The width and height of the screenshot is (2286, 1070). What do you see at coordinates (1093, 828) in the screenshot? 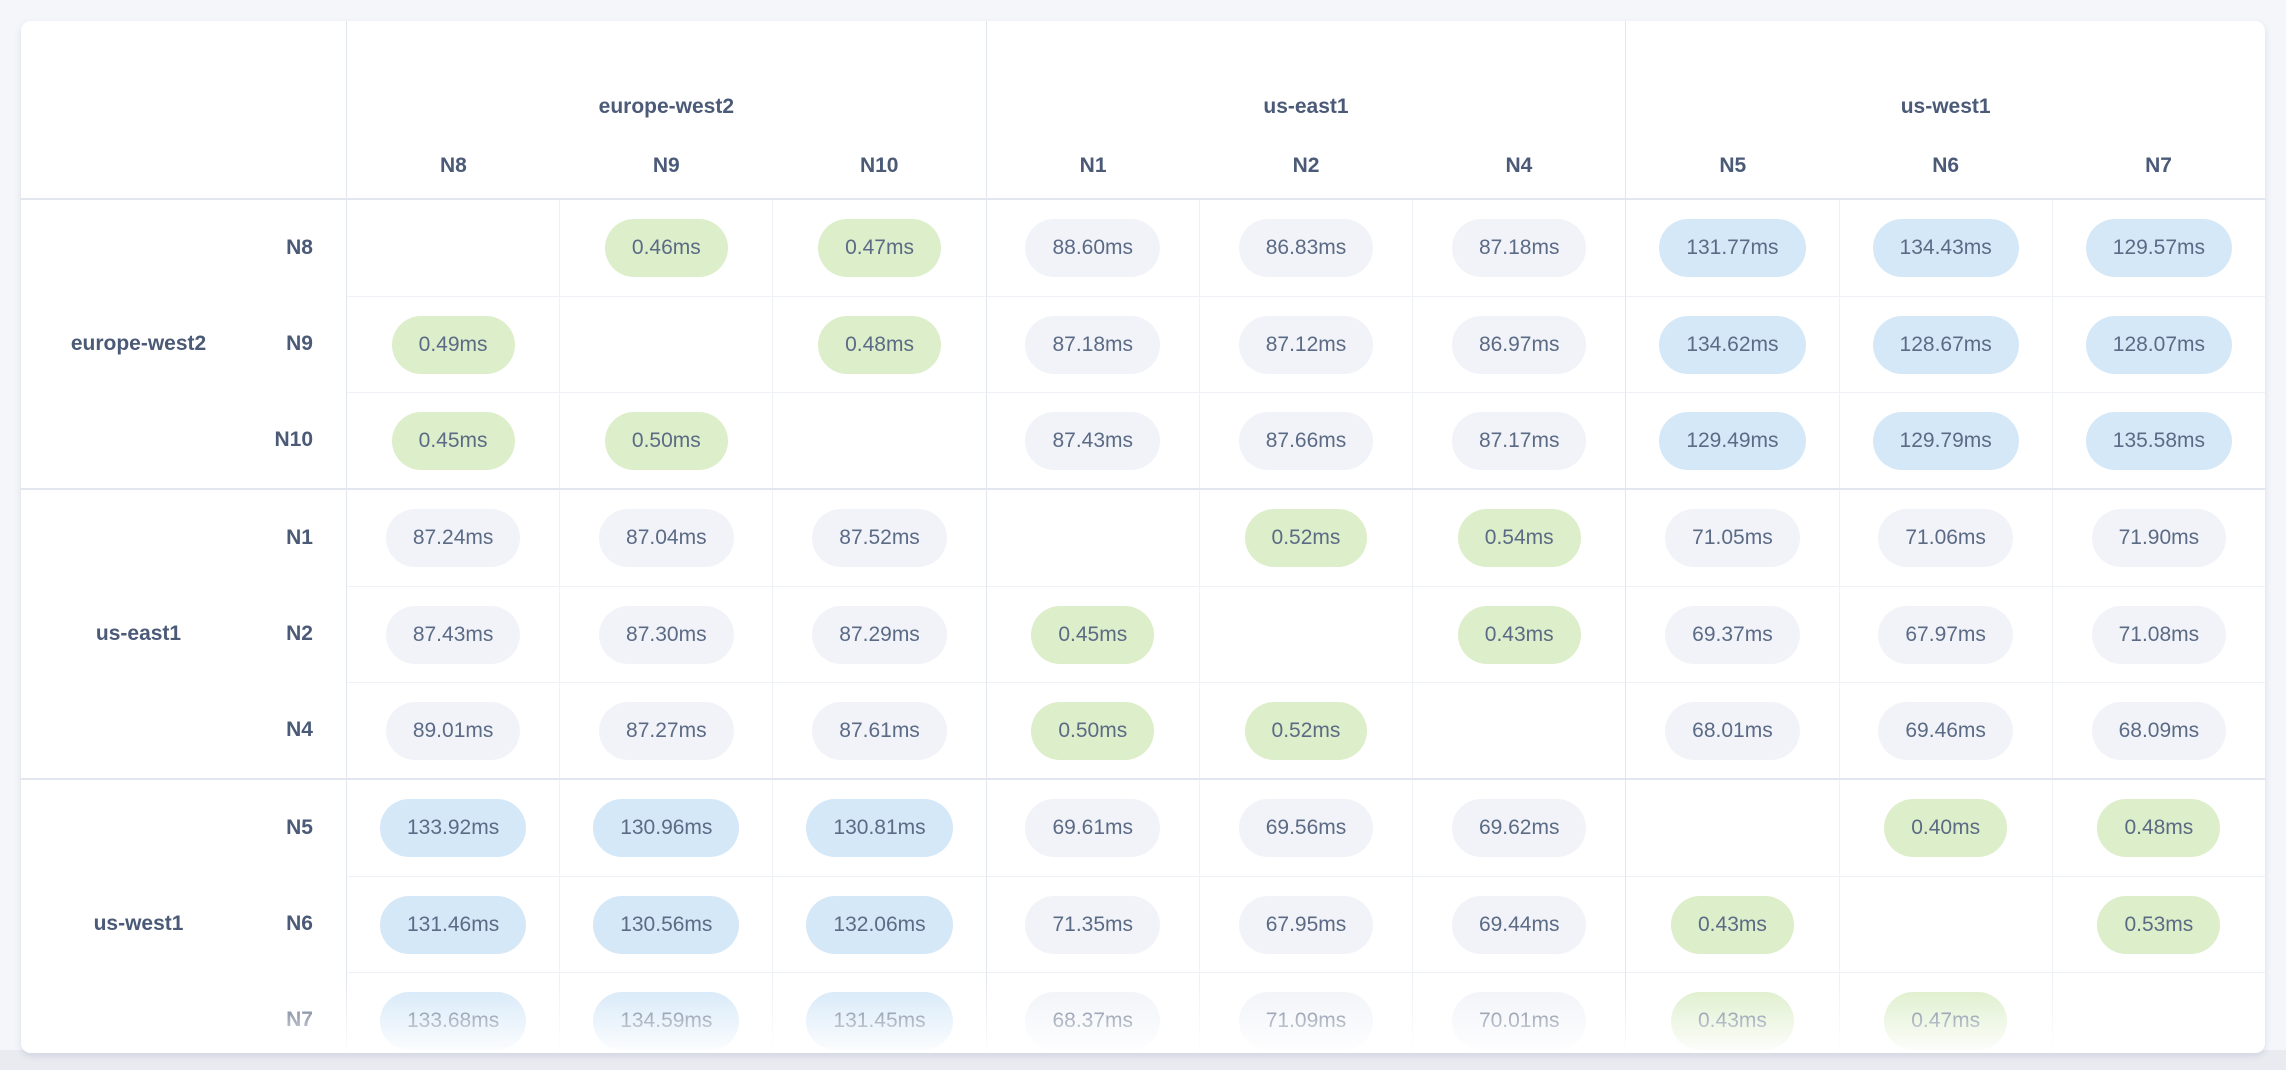
I see `latency-pill: 69.61ms` at bounding box center [1093, 828].